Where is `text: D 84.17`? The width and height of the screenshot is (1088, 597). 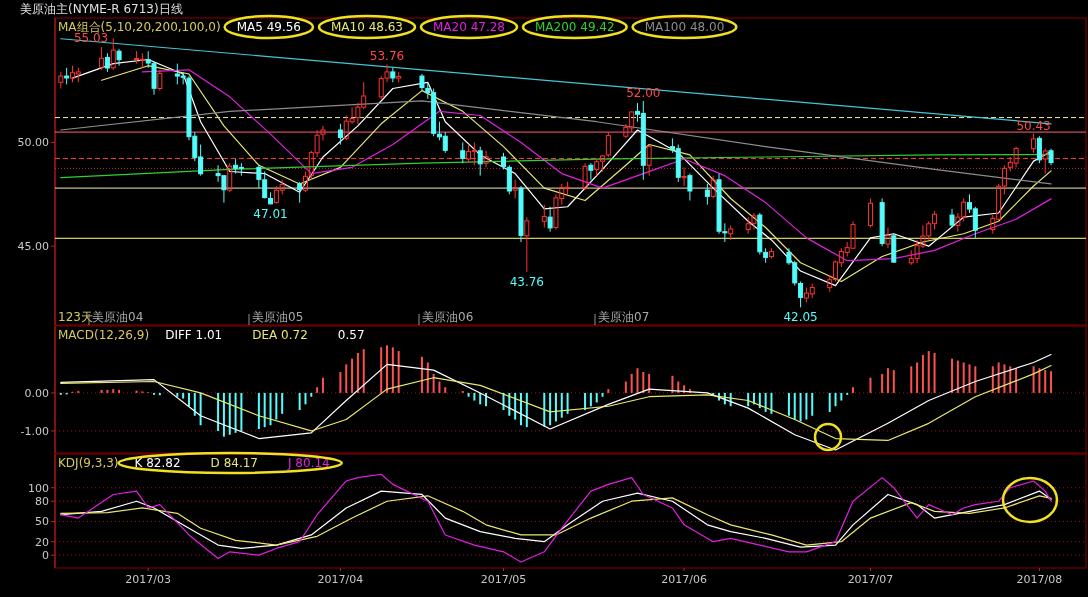
text: D 84.17 is located at coordinates (234, 463).